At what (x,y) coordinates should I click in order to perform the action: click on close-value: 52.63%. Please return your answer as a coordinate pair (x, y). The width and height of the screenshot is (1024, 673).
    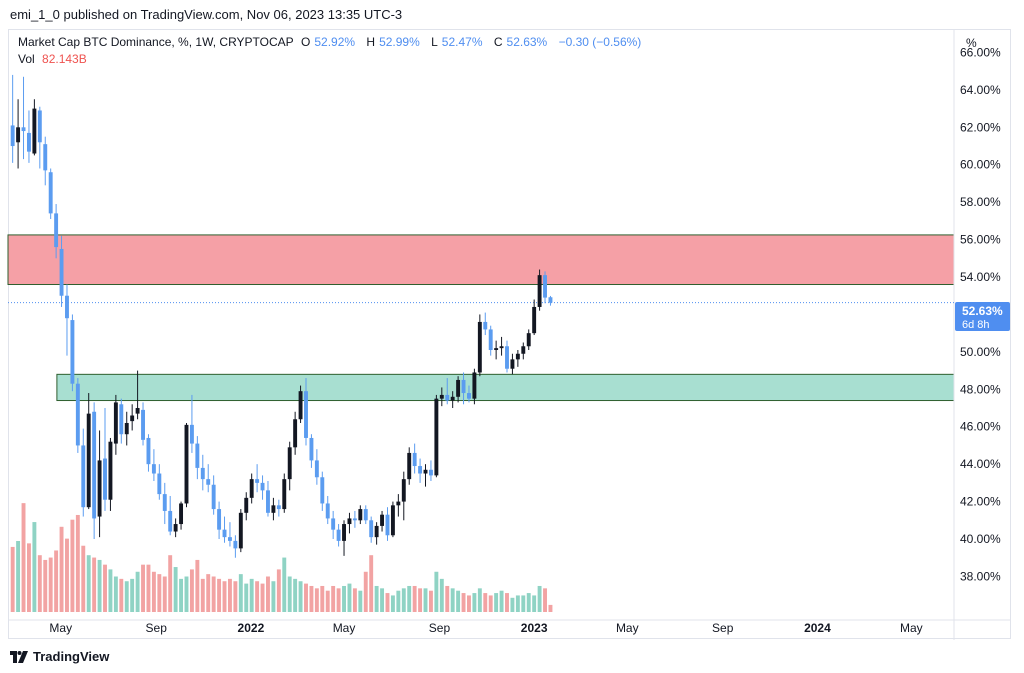
    Looking at the image, I should click on (527, 42).